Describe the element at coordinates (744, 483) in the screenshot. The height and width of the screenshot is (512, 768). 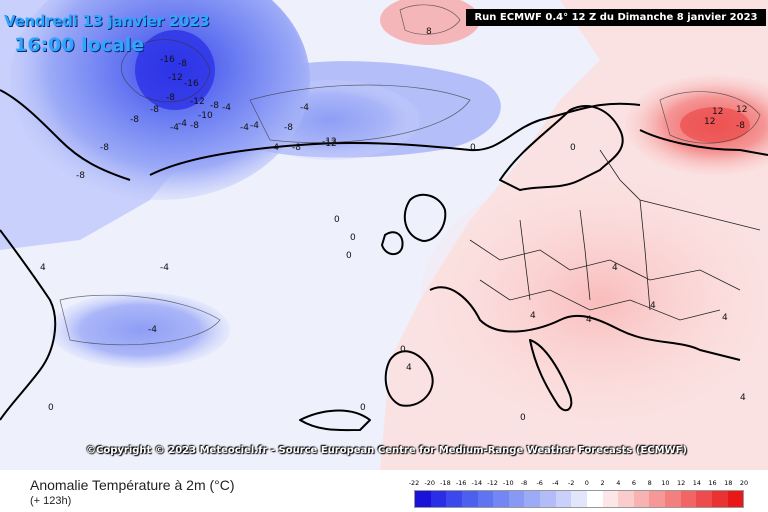
I see `color-scale-label: 20` at that location.